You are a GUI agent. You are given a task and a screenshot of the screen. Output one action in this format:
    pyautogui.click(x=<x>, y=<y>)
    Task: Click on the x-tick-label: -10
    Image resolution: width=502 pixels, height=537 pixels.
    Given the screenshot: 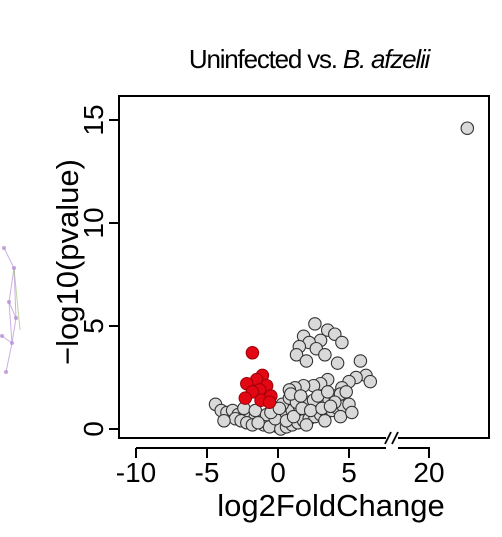 What is the action you would take?
    pyautogui.click(x=136, y=472)
    